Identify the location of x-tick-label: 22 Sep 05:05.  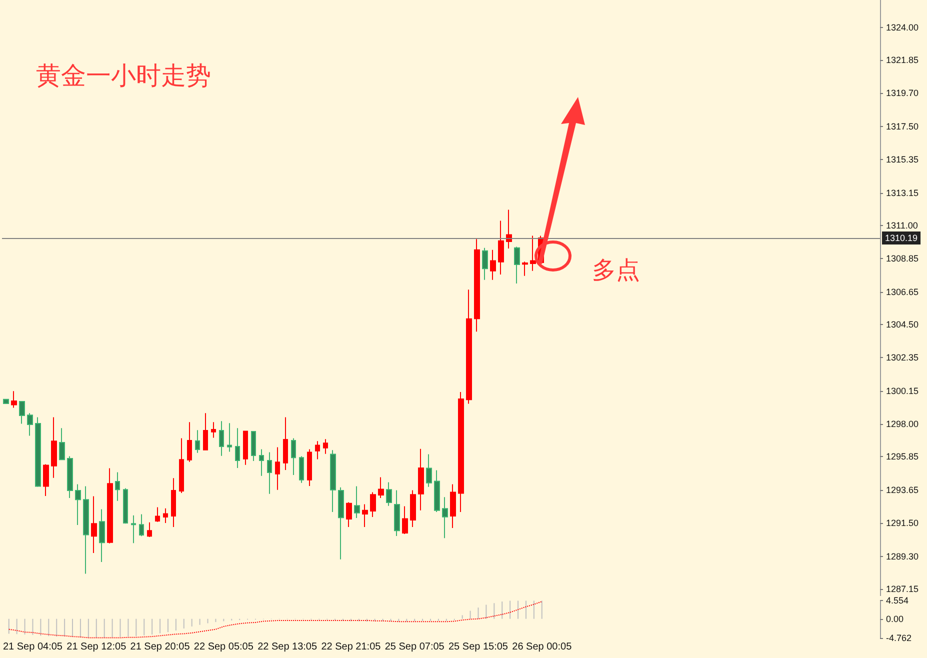
(224, 647).